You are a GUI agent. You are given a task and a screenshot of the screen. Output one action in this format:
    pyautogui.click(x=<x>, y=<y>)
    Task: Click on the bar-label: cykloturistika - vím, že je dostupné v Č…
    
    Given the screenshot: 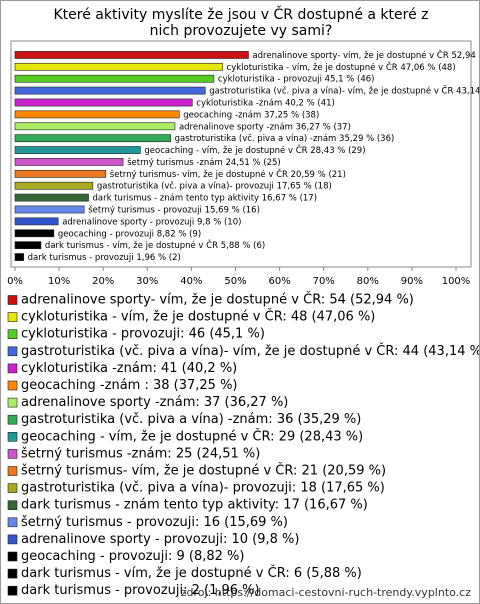 What is the action you would take?
    pyautogui.click(x=341, y=66)
    